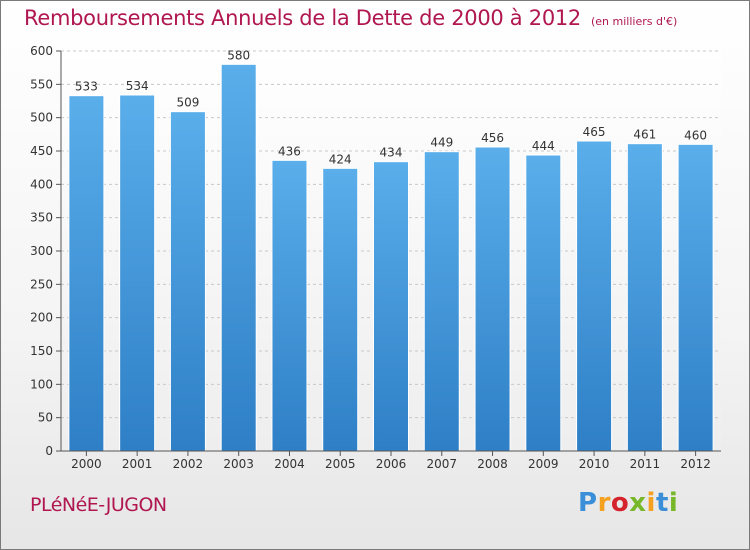  What do you see at coordinates (391, 464) in the screenshot?
I see `x-tick-label: 2006` at bounding box center [391, 464].